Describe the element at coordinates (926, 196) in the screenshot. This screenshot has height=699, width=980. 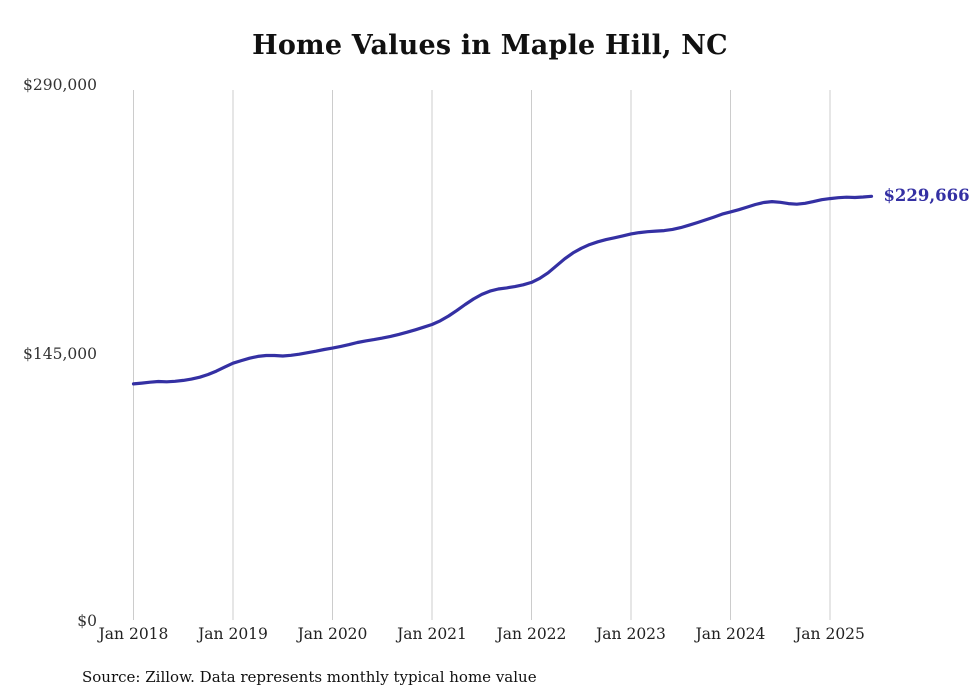
I see `end-value-label: $229,666` at that location.